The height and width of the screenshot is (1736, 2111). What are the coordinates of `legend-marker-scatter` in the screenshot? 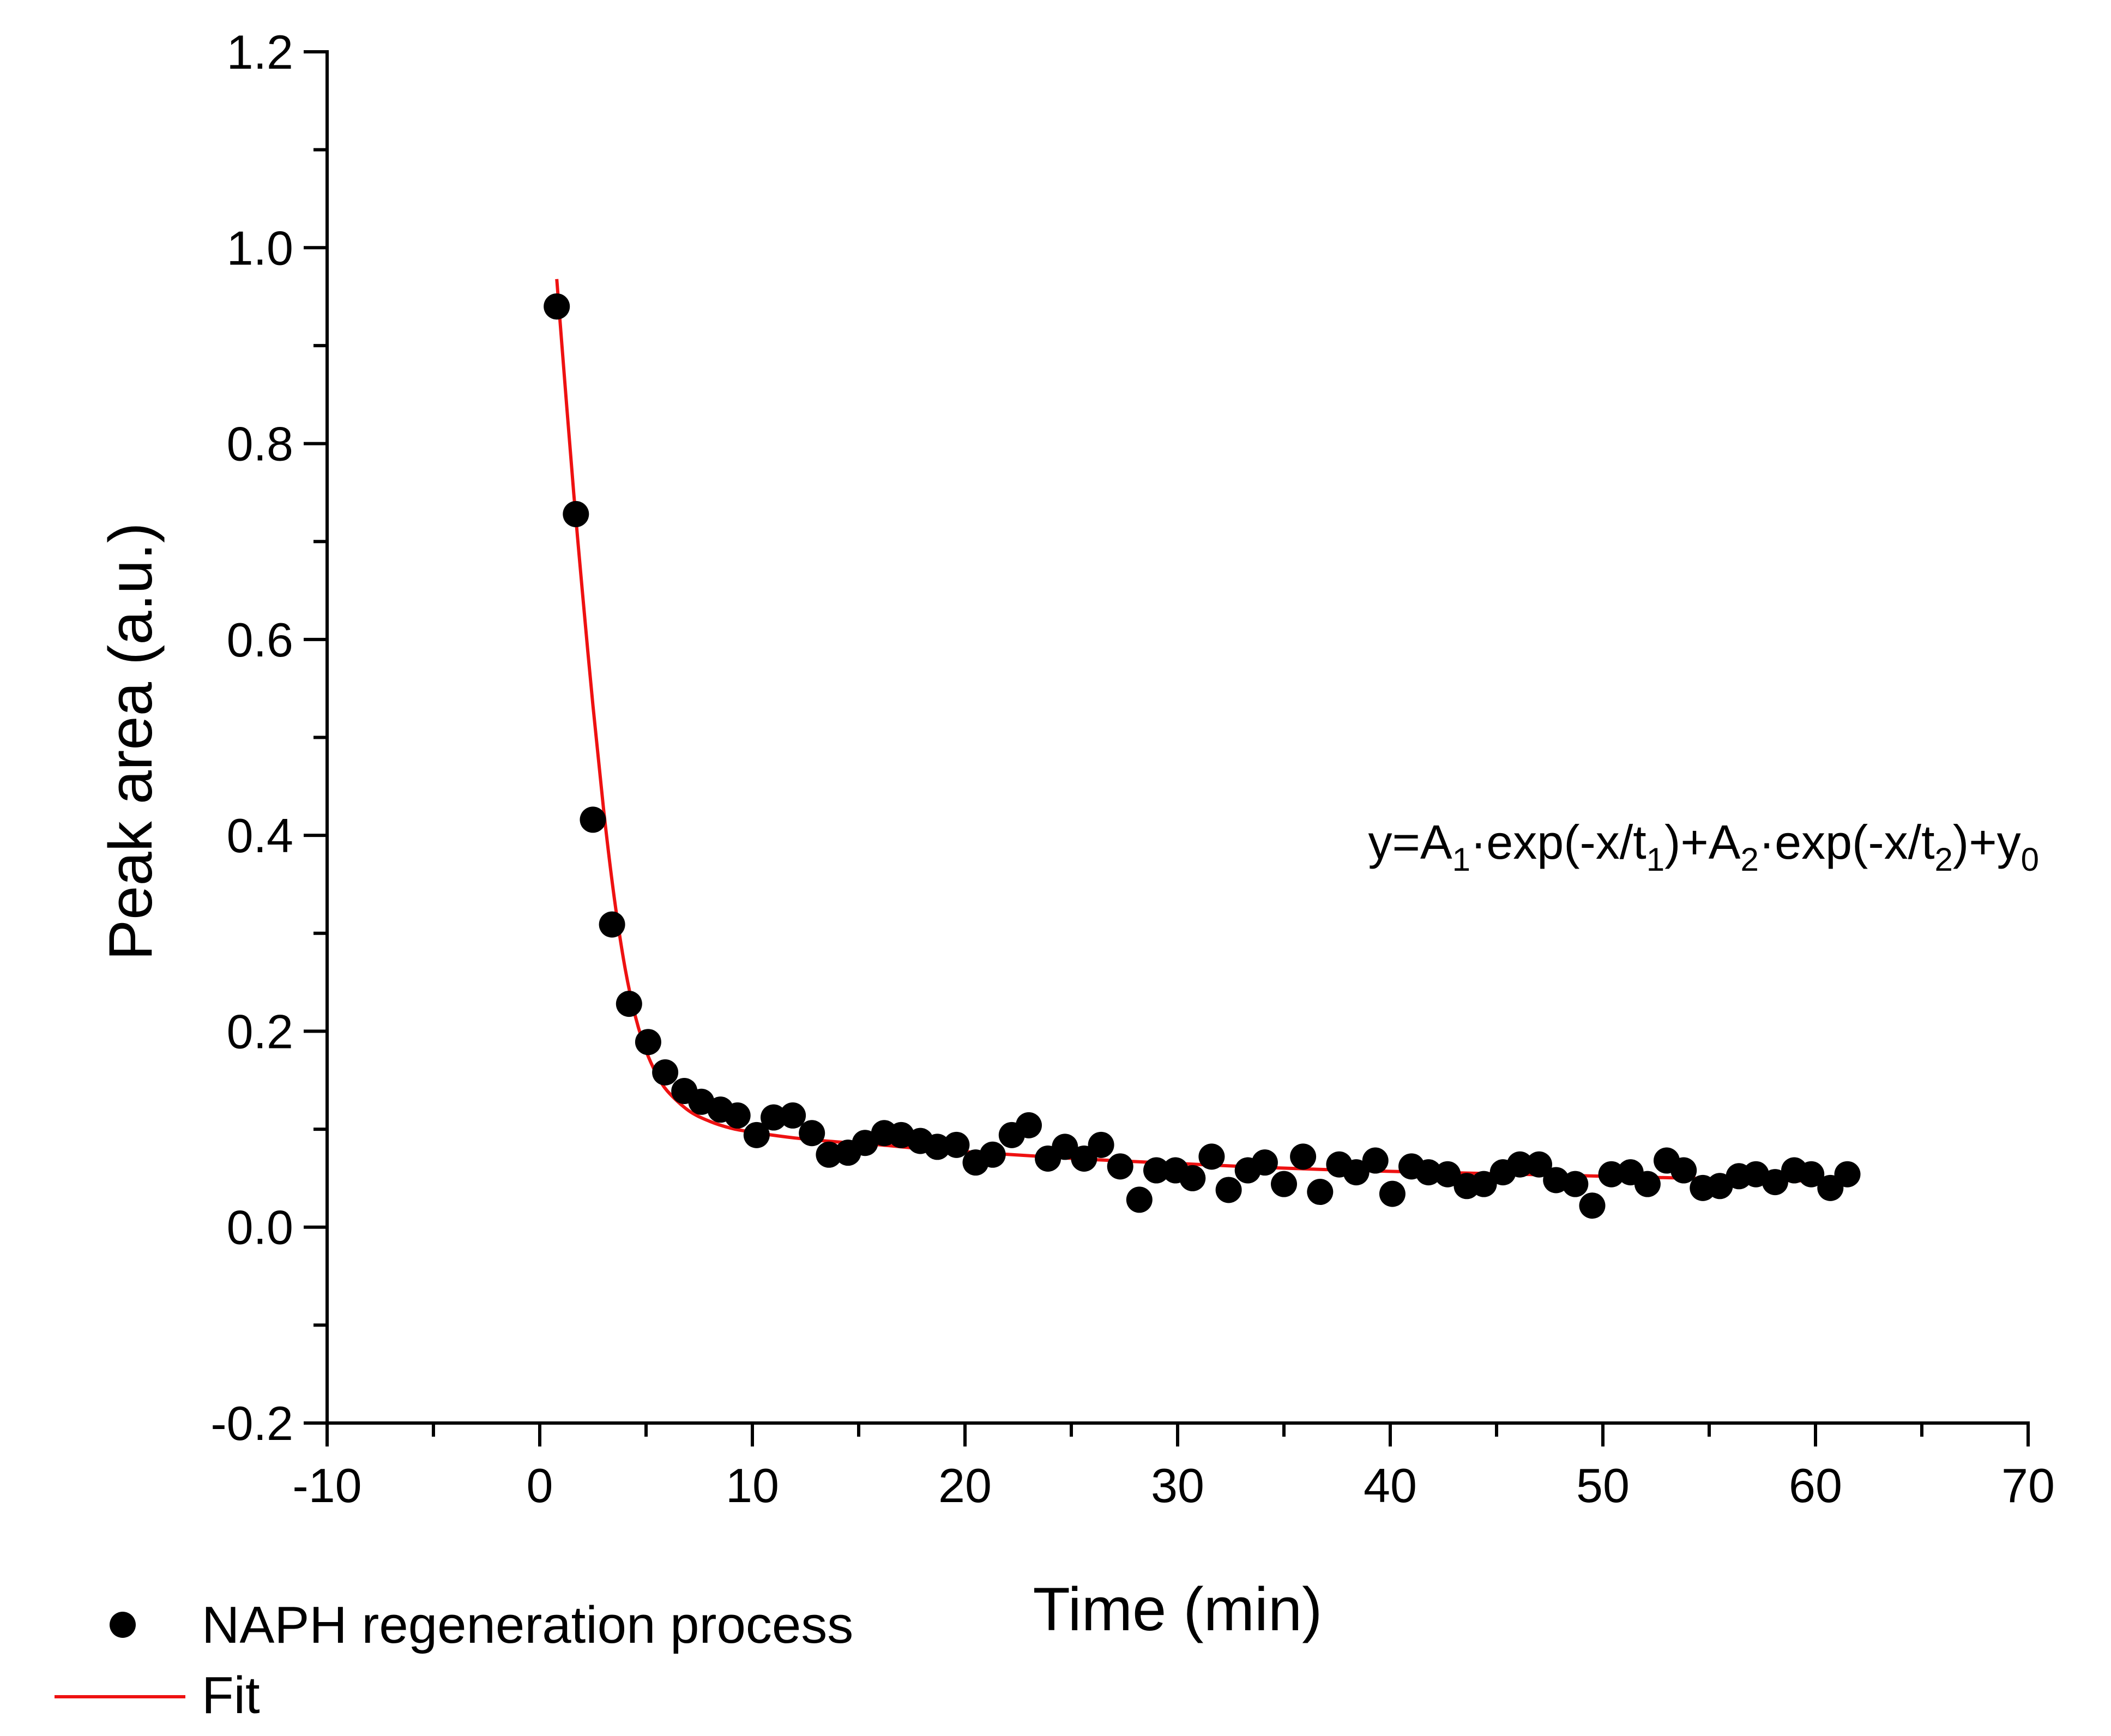 It's located at (123, 1625).